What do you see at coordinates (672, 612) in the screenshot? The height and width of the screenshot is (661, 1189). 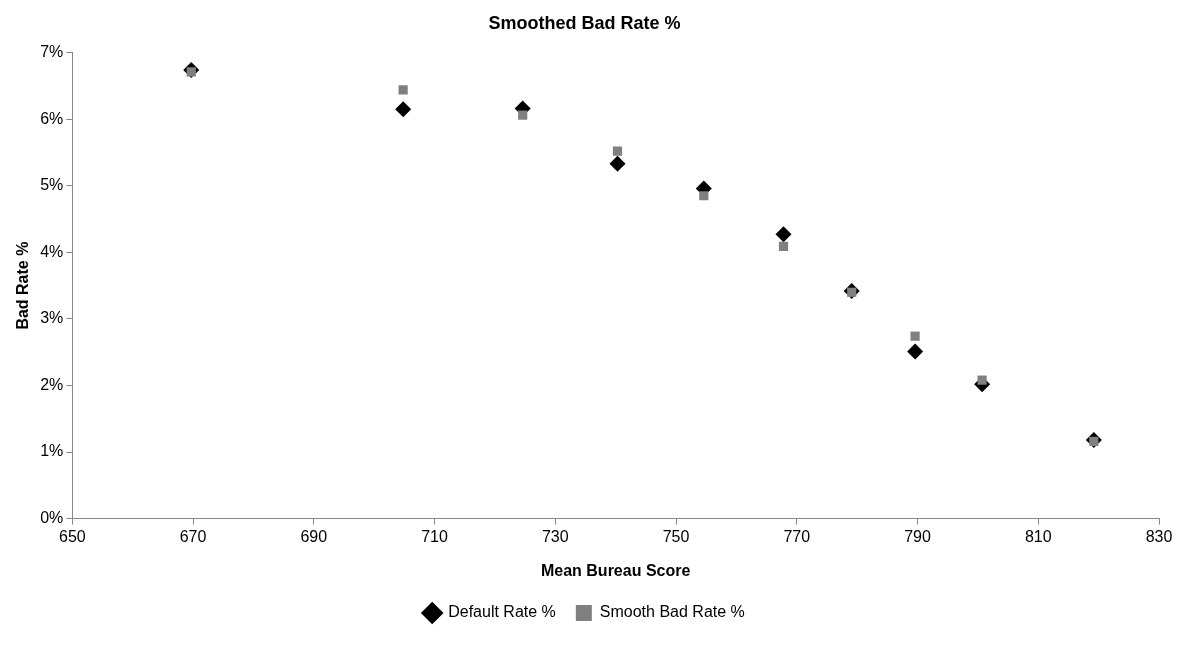 I see `legend-label: Smooth Bad Rate %` at bounding box center [672, 612].